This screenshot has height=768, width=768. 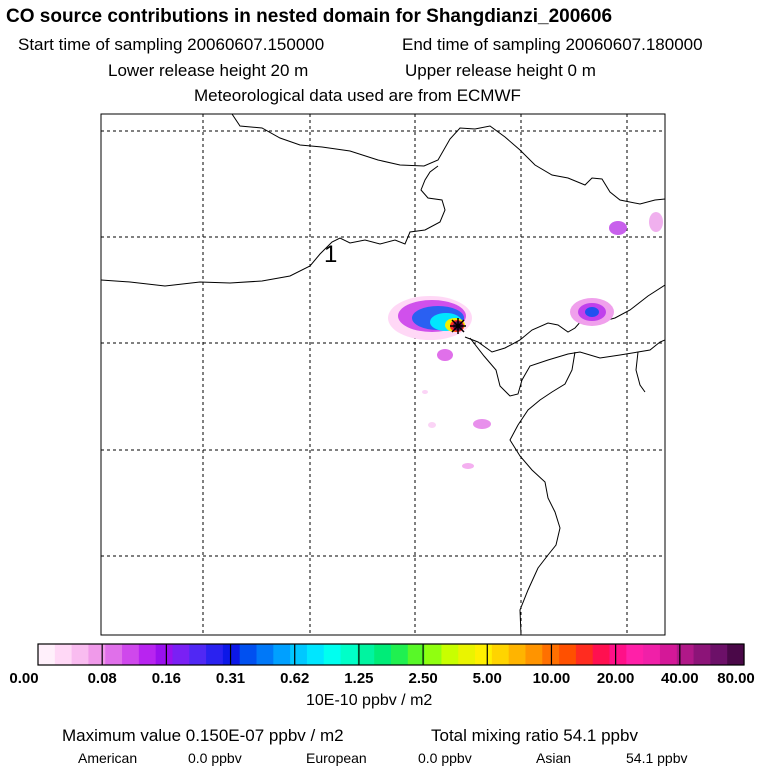 I want to click on border-west, so click(x=273, y=226).